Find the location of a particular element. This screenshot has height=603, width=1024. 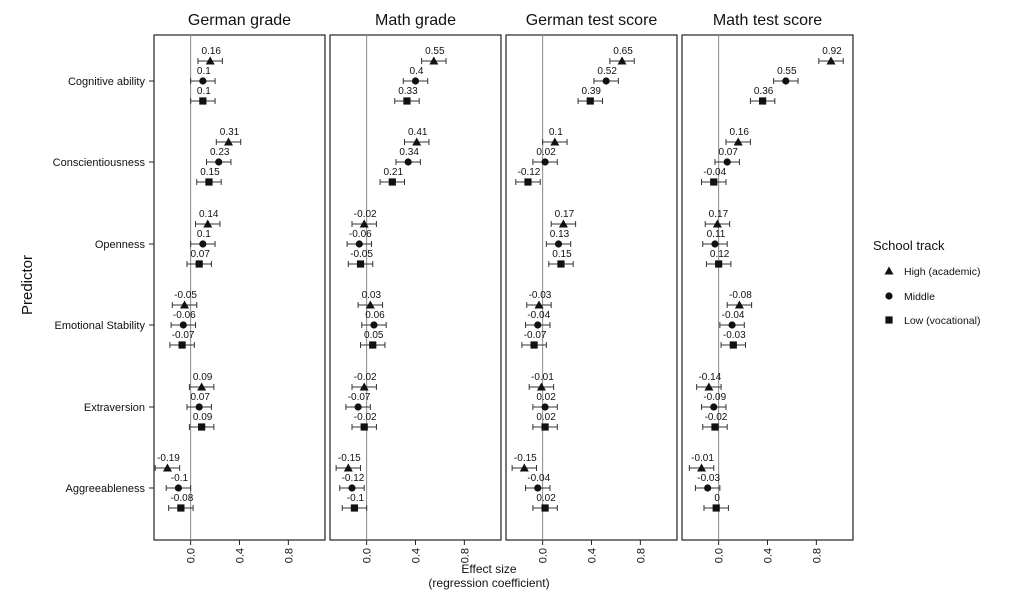

data-label: 0.23 is located at coordinates (220, 152).